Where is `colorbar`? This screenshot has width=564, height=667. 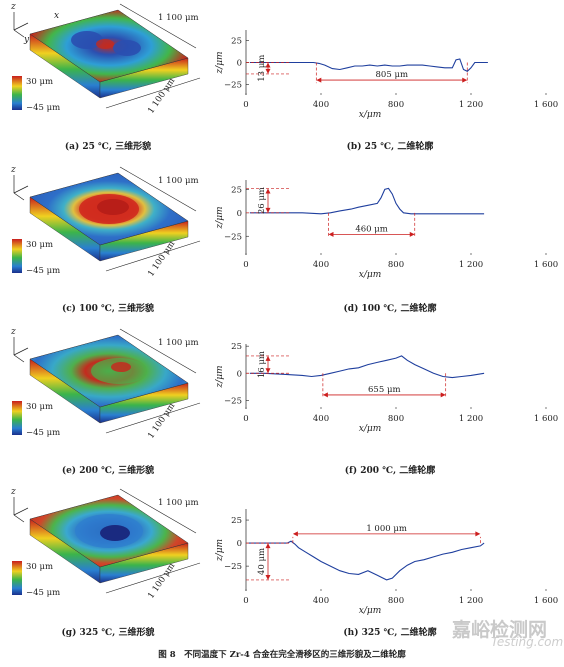
colorbar is located at coordinates (17, 578).